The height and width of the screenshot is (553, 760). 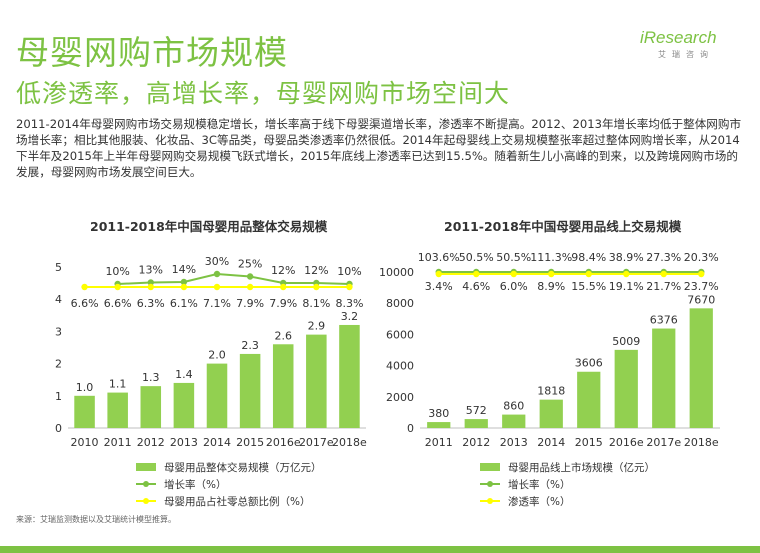 What do you see at coordinates (250, 442) in the screenshot?
I see `x-tick-label: 2015` at bounding box center [250, 442].